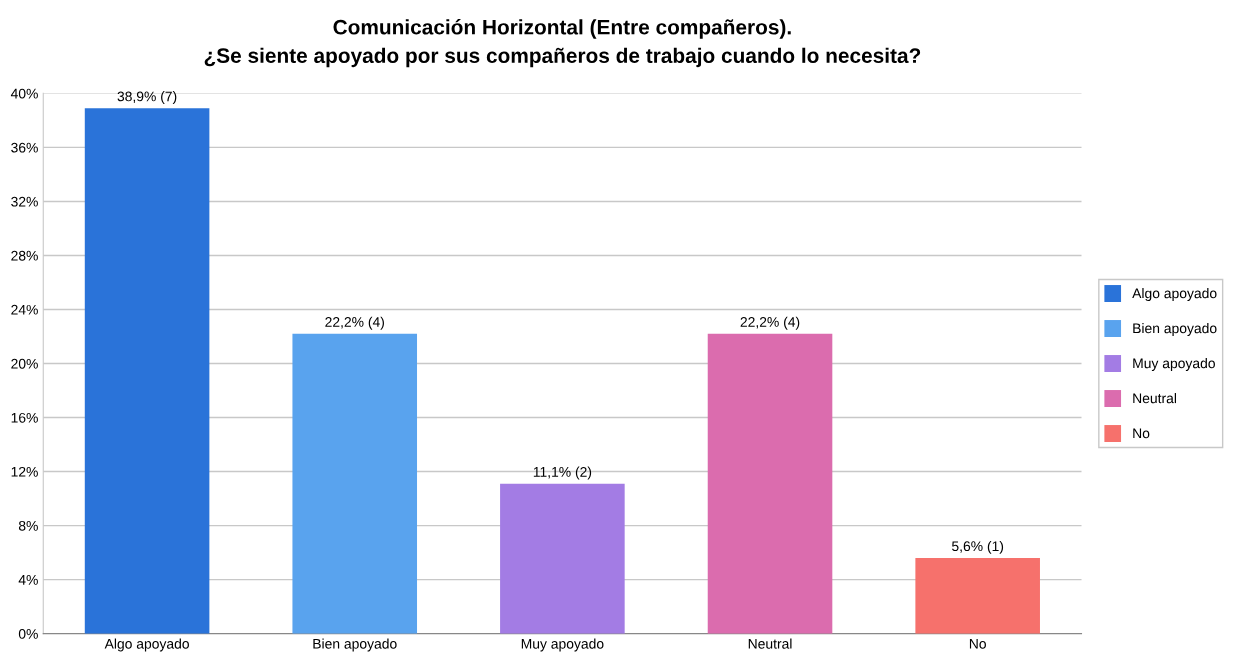 The height and width of the screenshot is (667, 1236). What do you see at coordinates (28, 633) in the screenshot?
I see `y-tick-label: 0%` at bounding box center [28, 633].